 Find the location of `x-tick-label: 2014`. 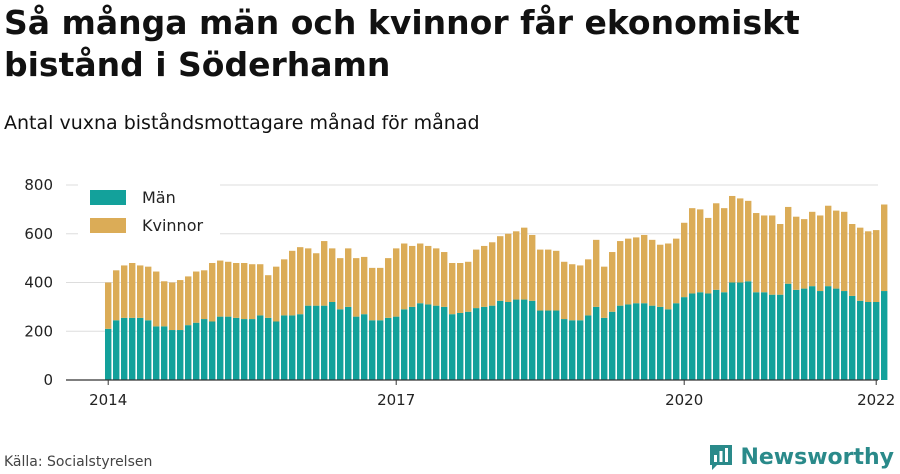

x-tick-label: 2014 is located at coordinates (108, 400).